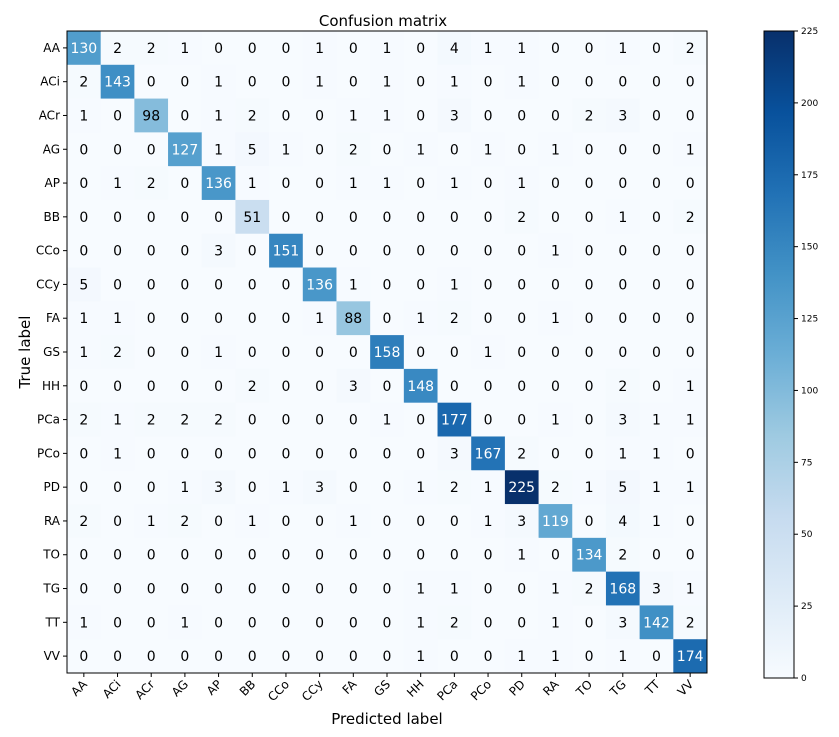  I want to click on x-tick-label: HH, so click(415, 688).